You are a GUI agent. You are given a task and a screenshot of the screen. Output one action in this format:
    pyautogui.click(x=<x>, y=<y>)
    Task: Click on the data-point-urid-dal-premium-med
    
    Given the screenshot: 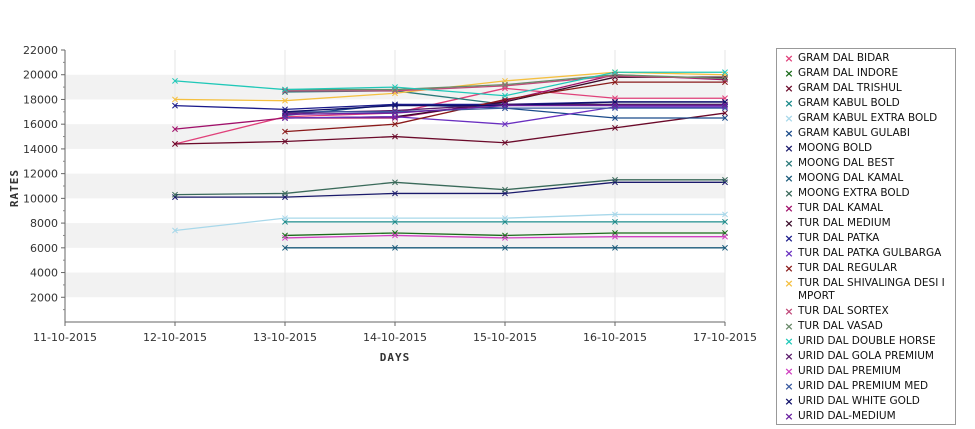 What is the action you would take?
    pyautogui.click(x=505, y=108)
    